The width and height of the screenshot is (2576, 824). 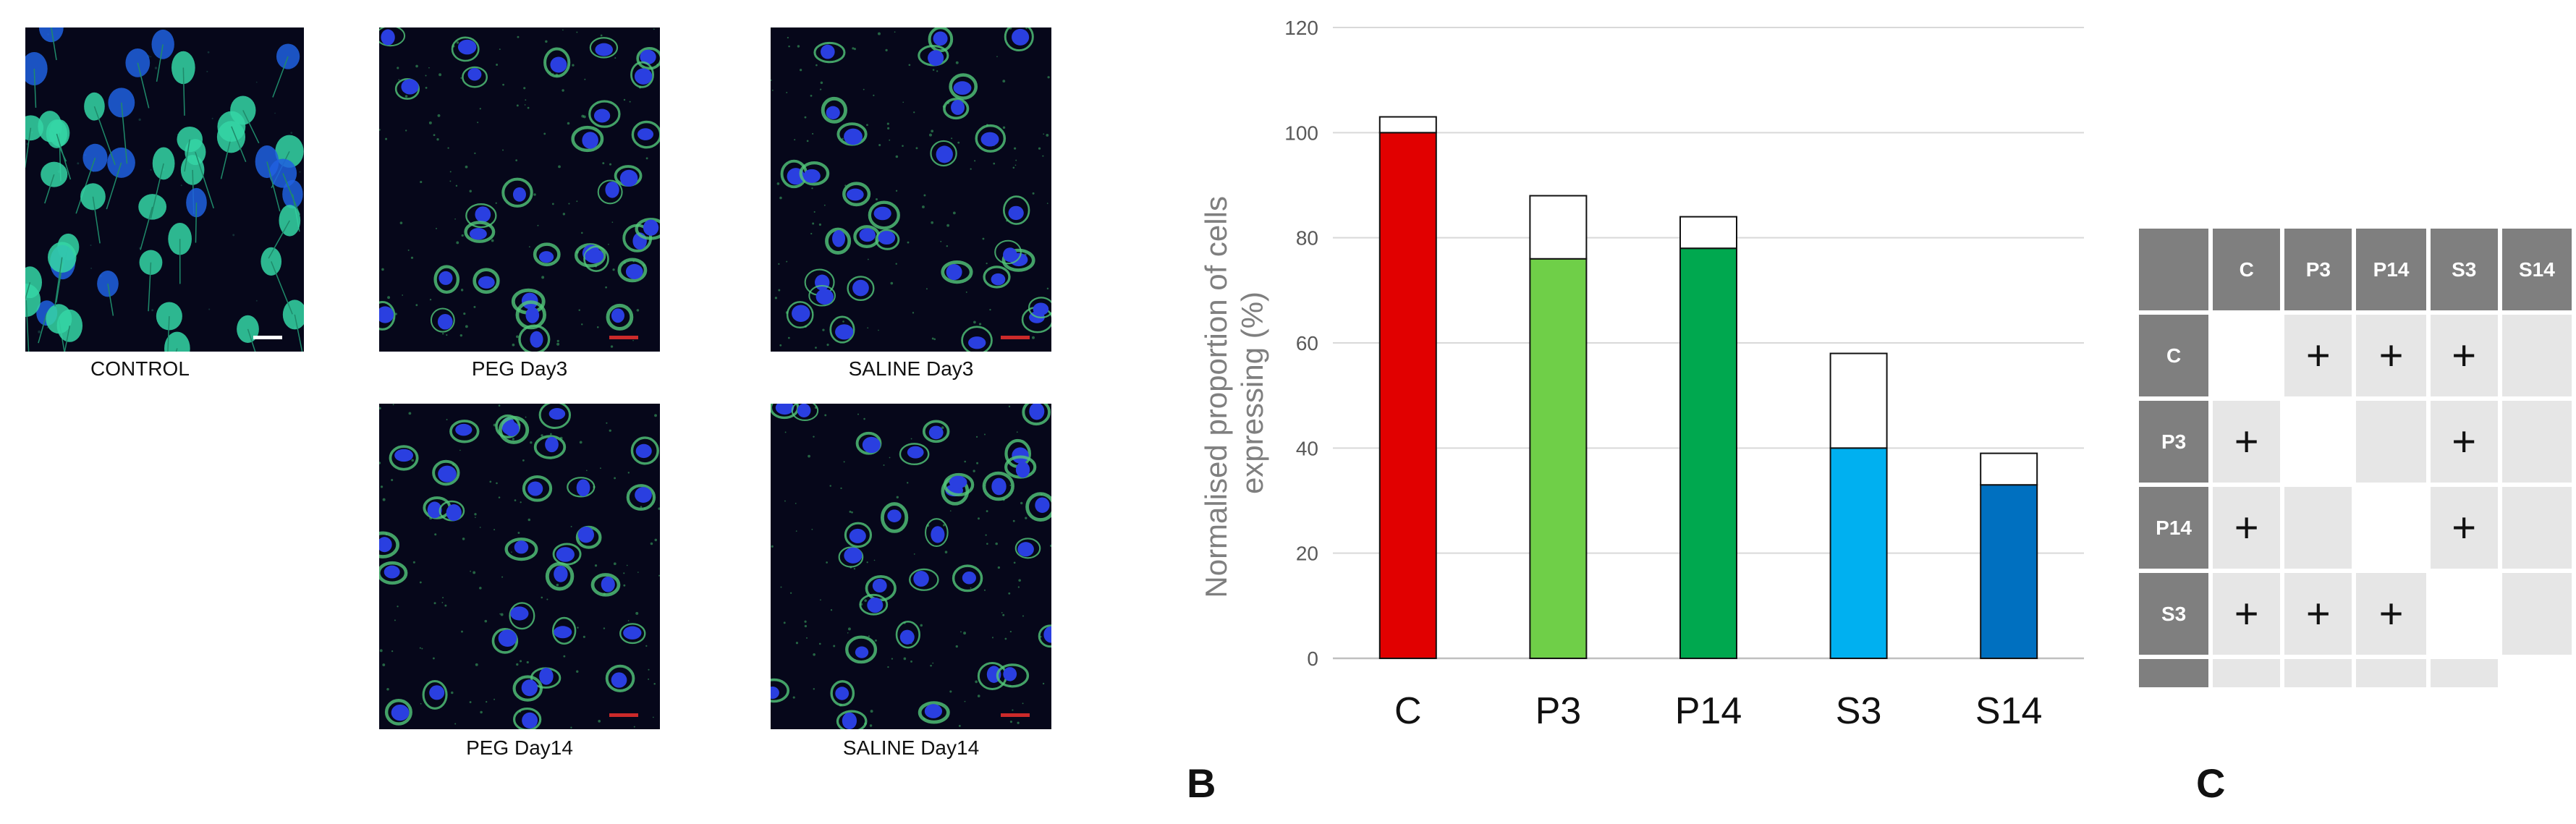 I want to click on table-row: S14+++, so click(x=2355, y=673).